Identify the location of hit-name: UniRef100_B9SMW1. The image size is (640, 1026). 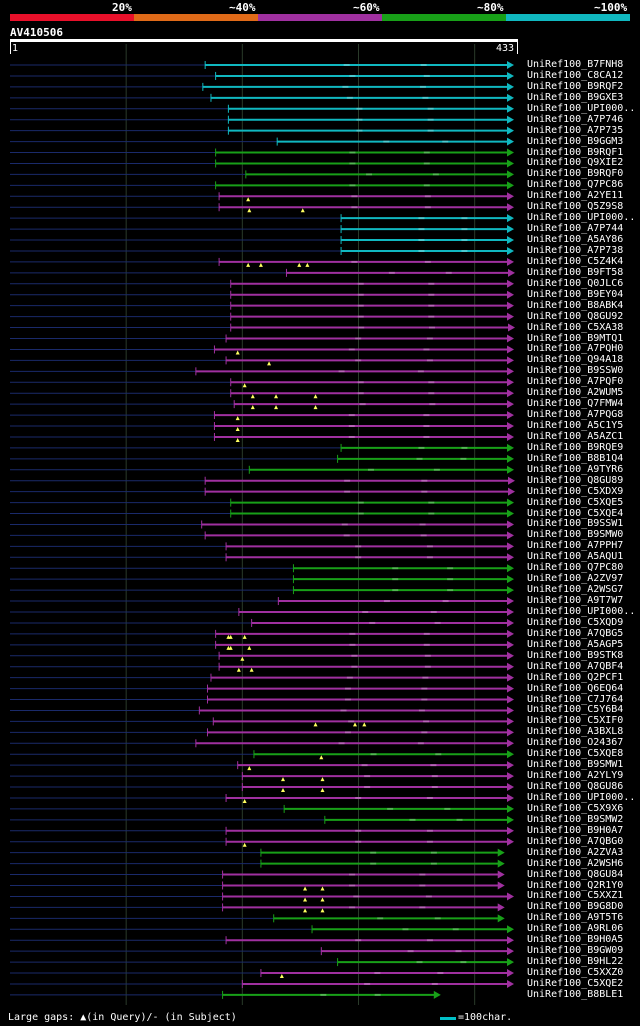
(575, 765).